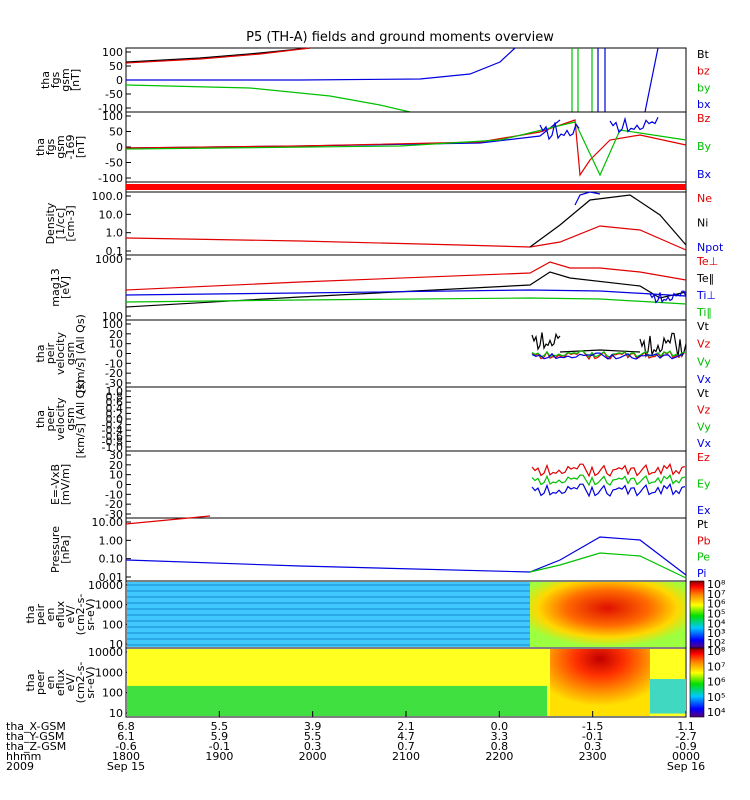 This screenshot has height=800, width=750. I want to click on y-label-line: gsm, so click(70, 418).